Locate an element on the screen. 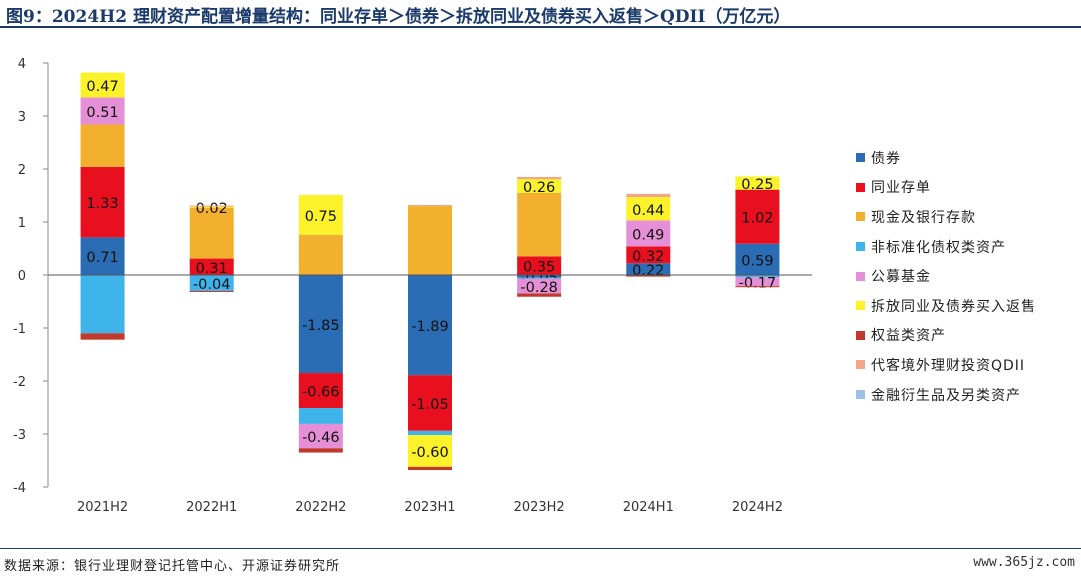 The width and height of the screenshot is (1081, 576). data-label: 0.02 is located at coordinates (212, 209).